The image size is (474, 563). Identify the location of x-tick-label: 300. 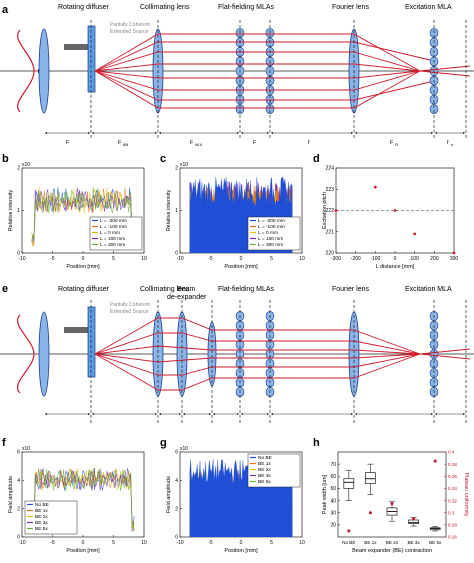
(454, 259).